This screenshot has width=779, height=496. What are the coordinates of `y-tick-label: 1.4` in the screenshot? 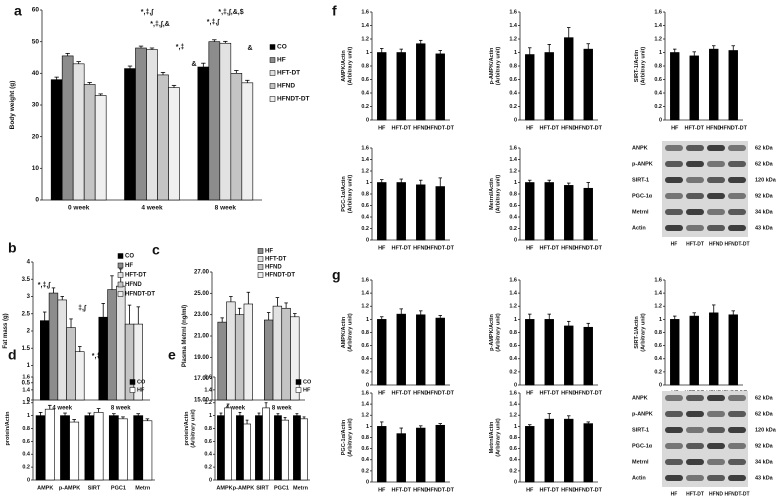 It's located at (658, 26).